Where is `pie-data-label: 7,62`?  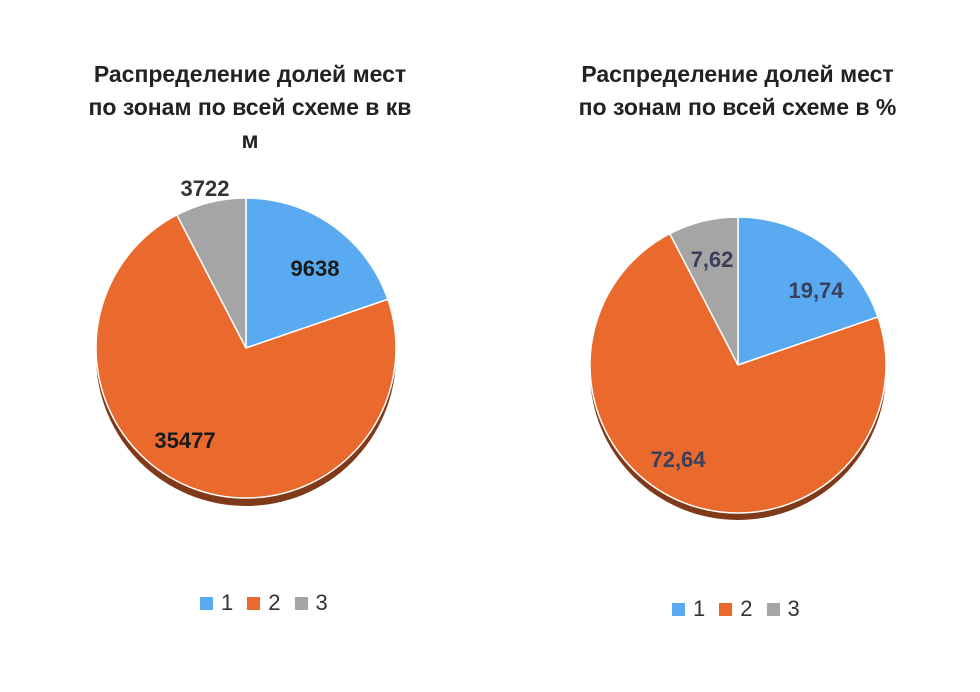 pie-data-label: 7,62 is located at coordinates (712, 259).